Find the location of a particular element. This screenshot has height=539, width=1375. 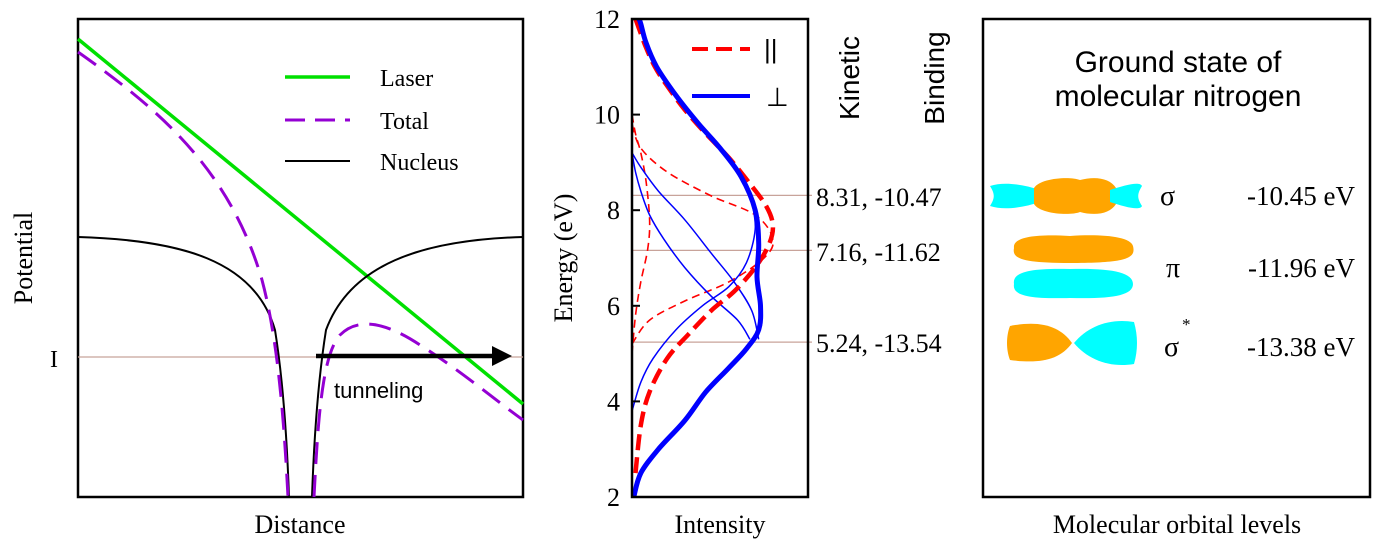

energy-pair-1: 8.31, -10.47 is located at coordinates (879, 197).